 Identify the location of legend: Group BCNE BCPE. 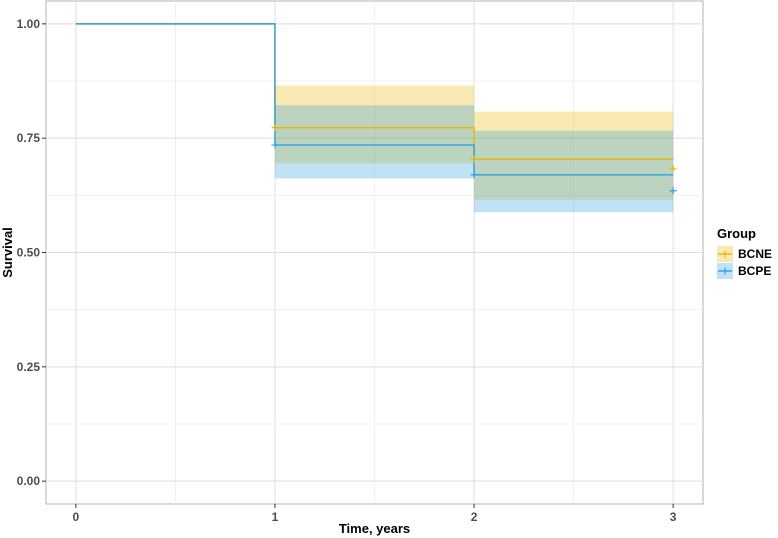
(744, 252).